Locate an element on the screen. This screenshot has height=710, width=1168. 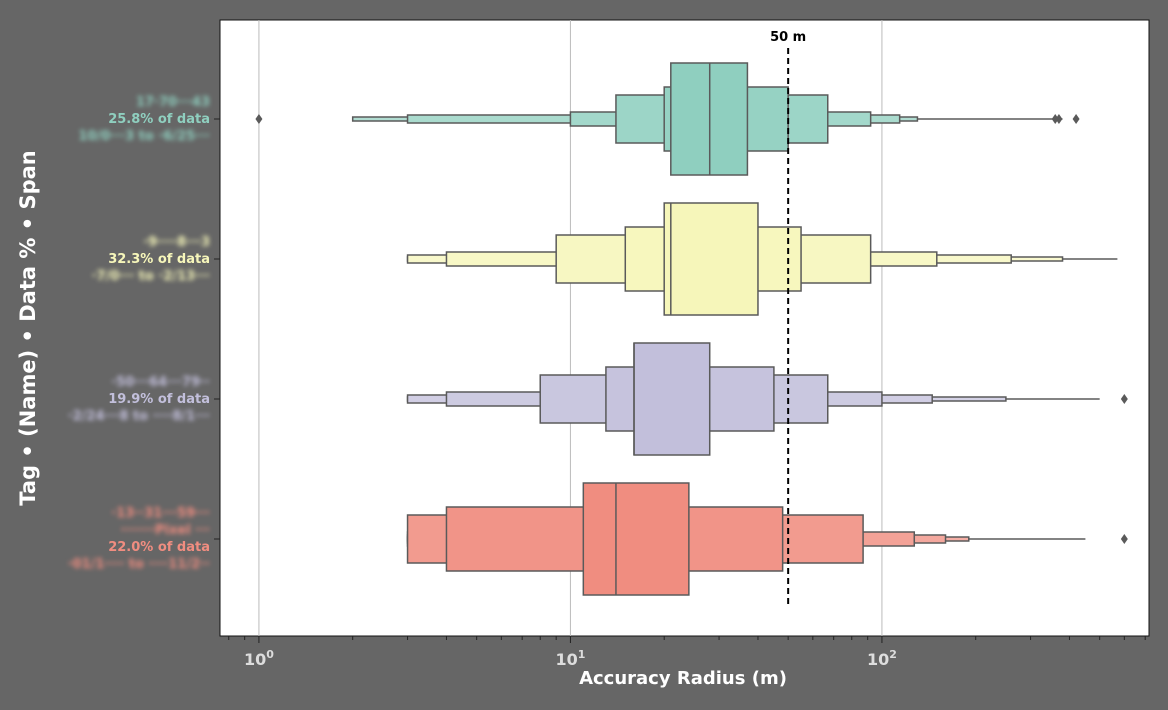
x-tick-label-2: 102 is located at coordinates (882, 658).